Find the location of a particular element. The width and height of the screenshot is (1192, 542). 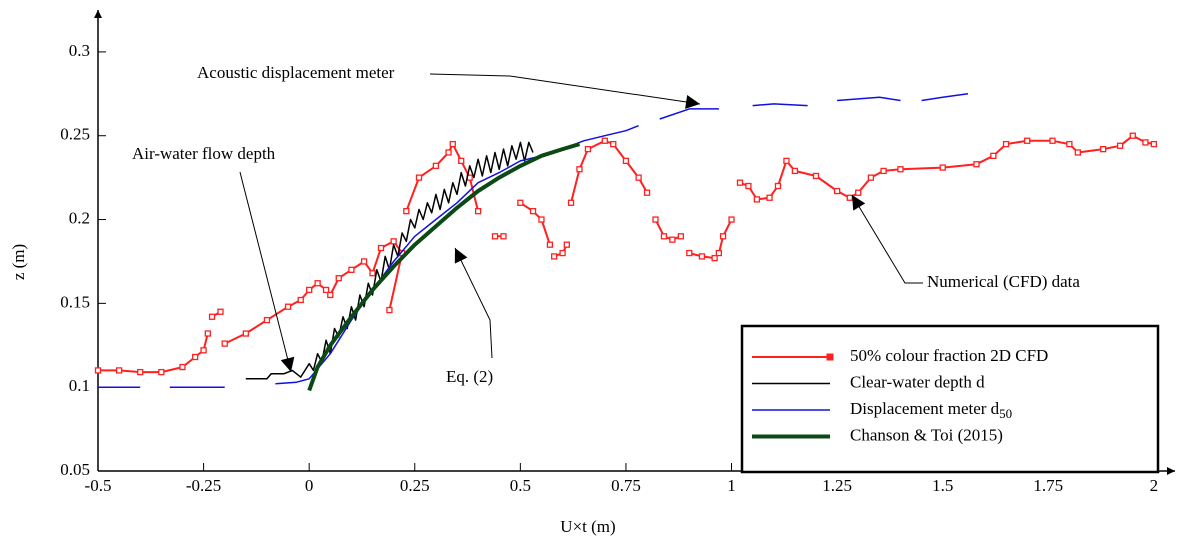

x-tick-label: 2 is located at coordinates (1154, 485).